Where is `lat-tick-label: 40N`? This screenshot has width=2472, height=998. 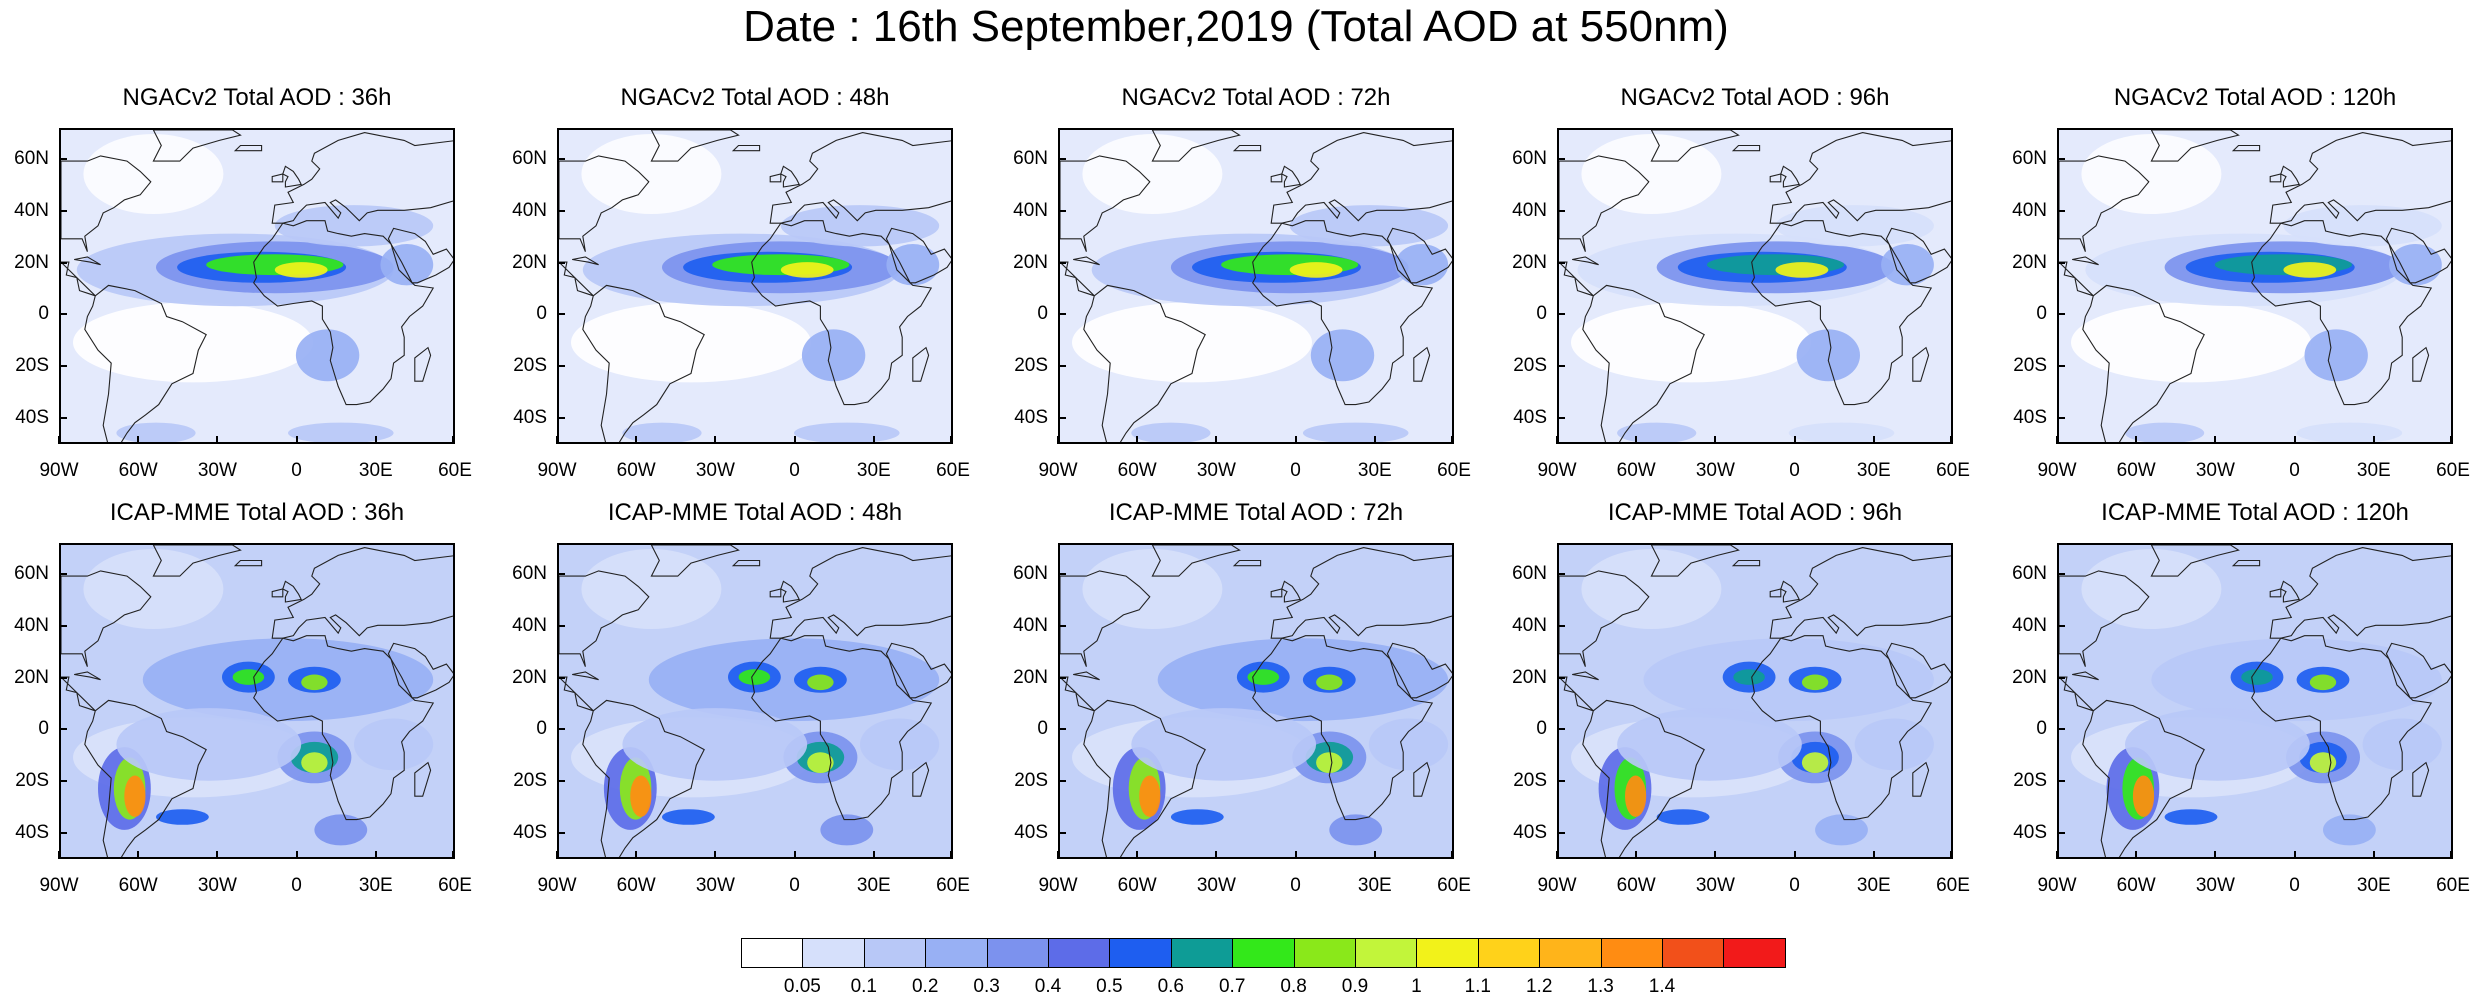
lat-tick-label: 40N is located at coordinates (2029, 625).